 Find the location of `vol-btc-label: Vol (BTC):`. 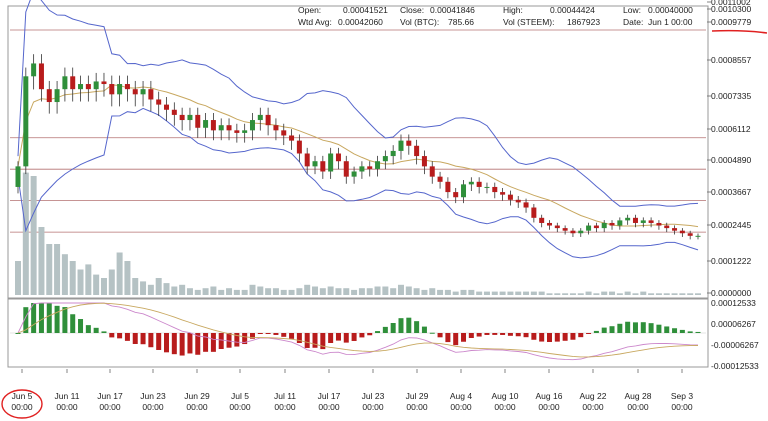

vol-btc-label: Vol (BTC): is located at coordinates (419, 22).